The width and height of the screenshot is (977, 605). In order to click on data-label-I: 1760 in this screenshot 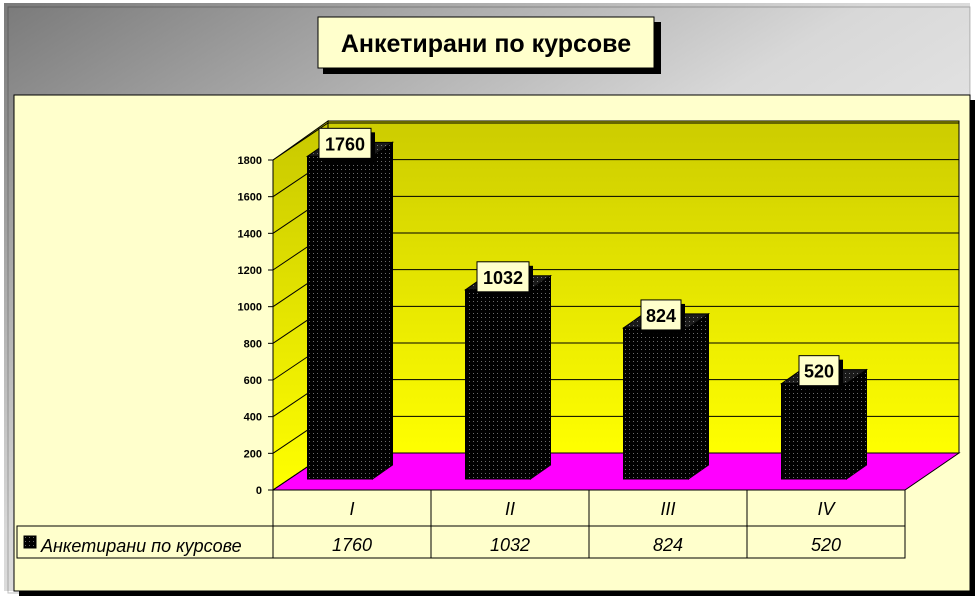, I will do `click(346, 145)`.